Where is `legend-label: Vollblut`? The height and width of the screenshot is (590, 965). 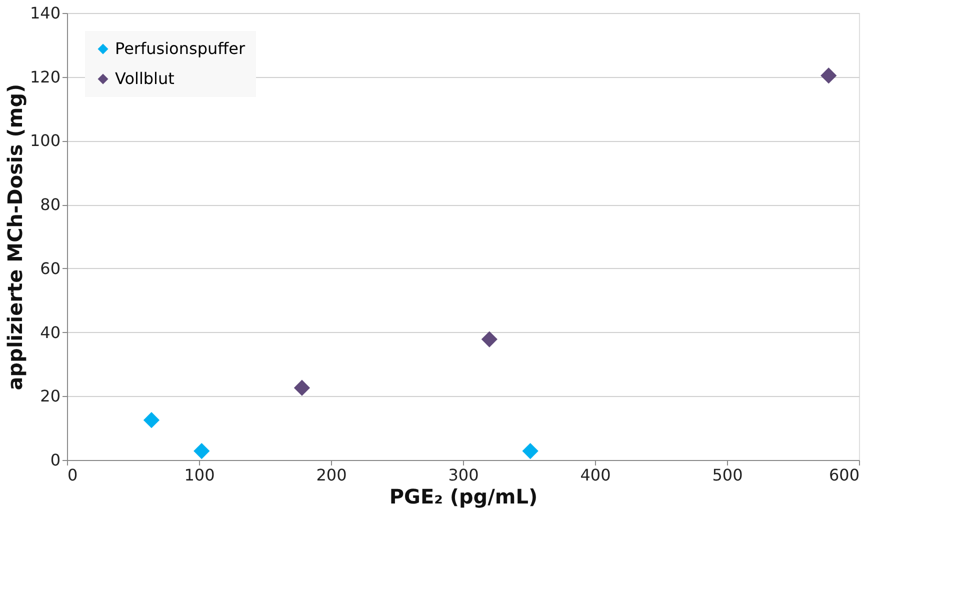 legend-label: Vollblut is located at coordinates (144, 78).